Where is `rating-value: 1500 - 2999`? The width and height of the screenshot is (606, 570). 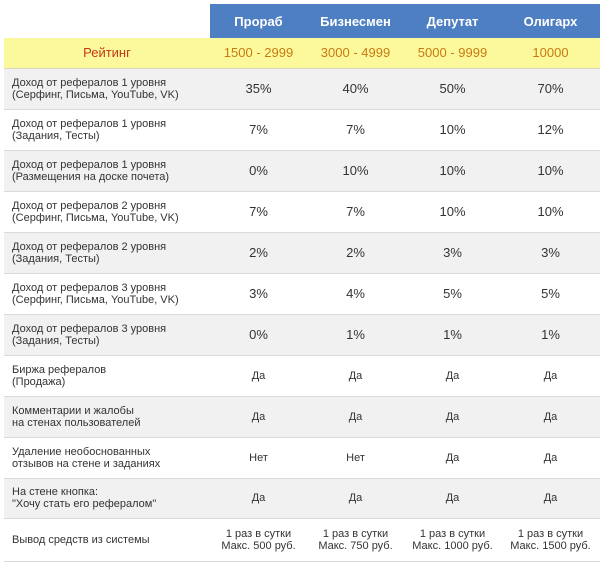
rating-value: 1500 - 2999 is located at coordinates (258, 53).